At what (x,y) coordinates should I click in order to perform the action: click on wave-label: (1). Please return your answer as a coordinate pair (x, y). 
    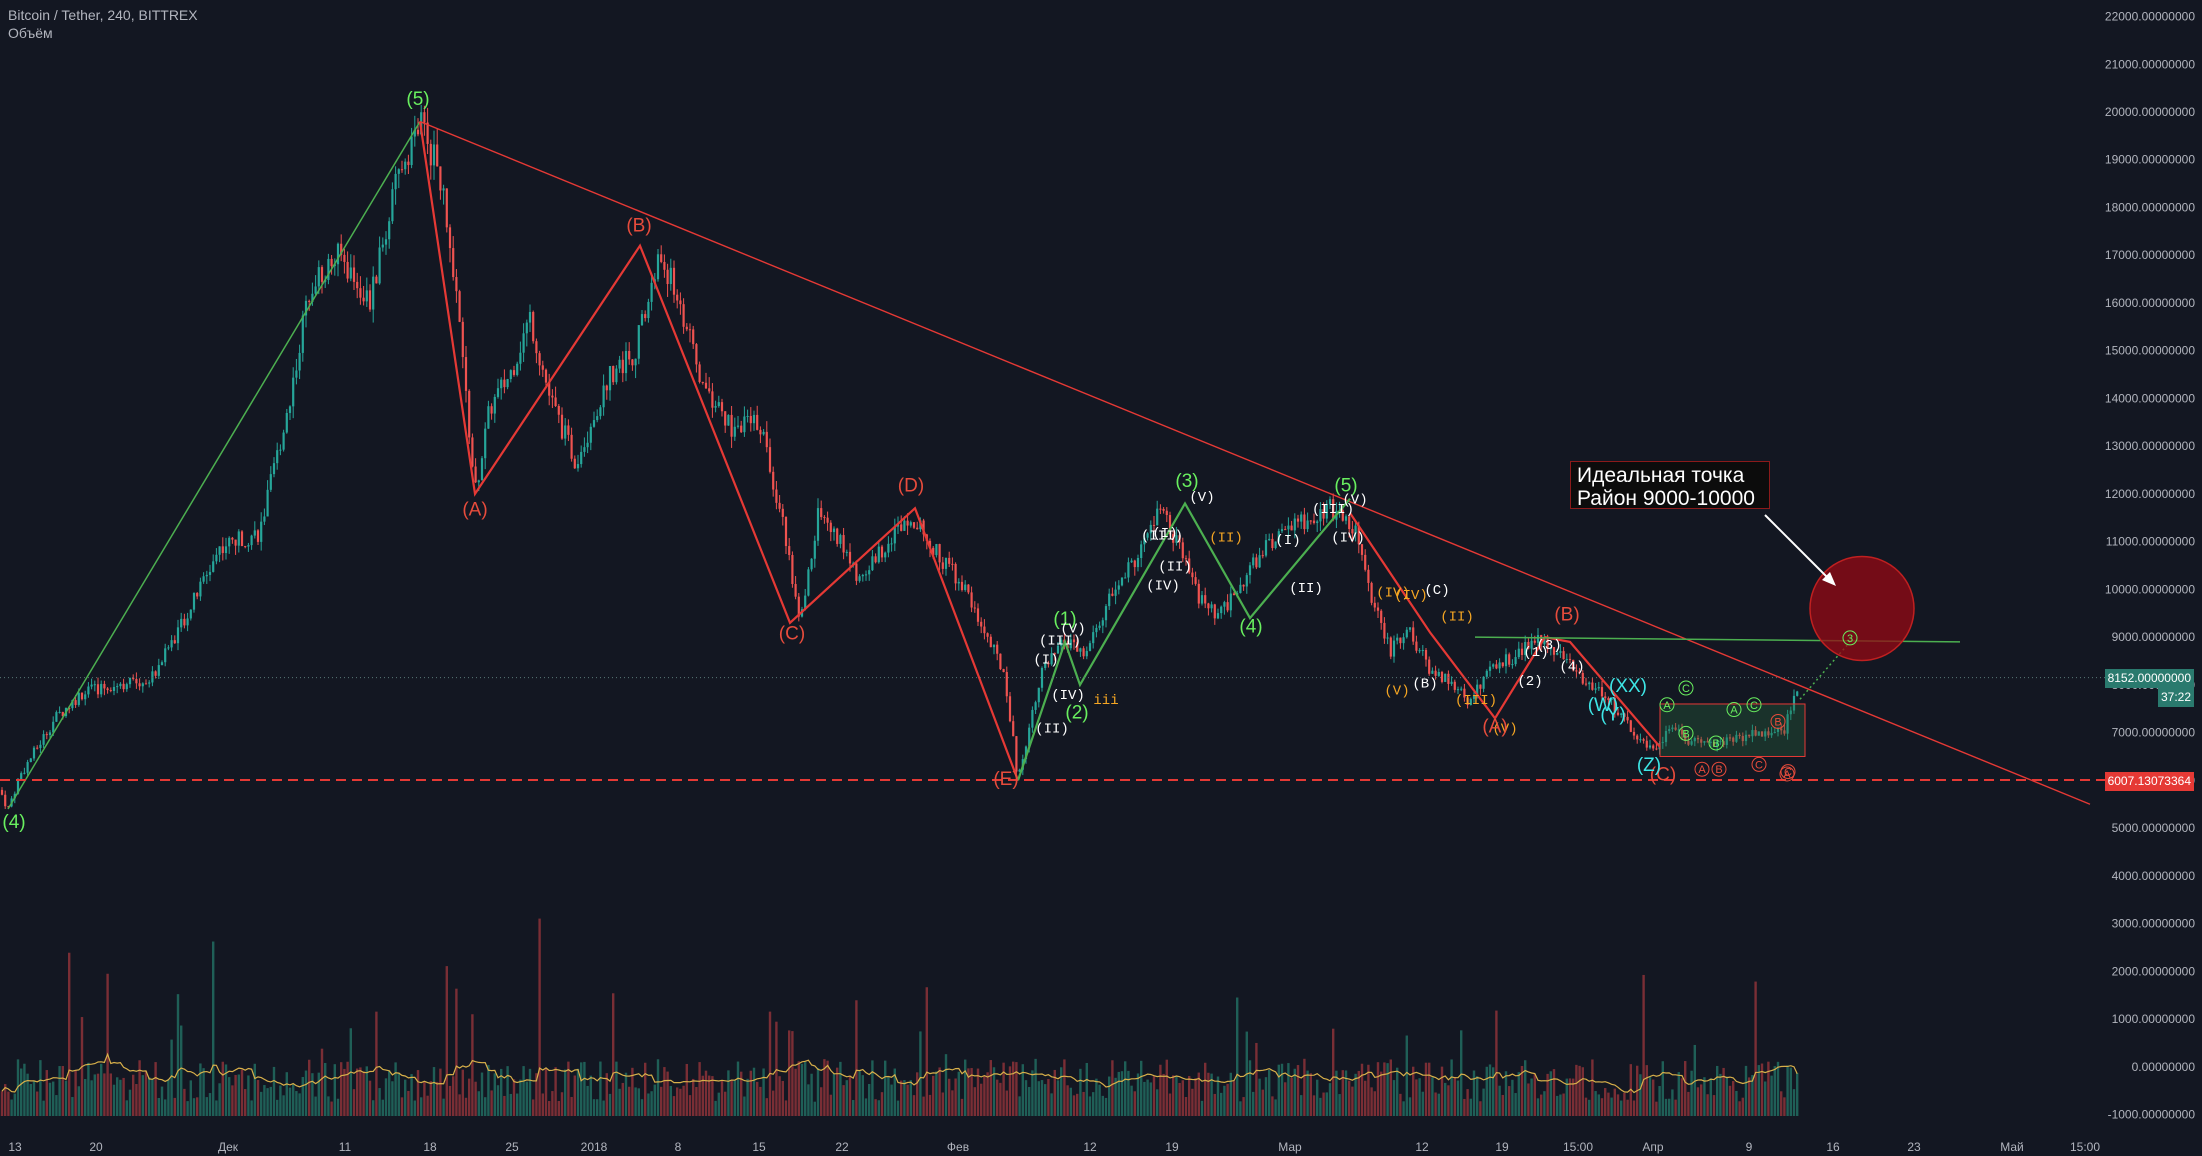
    Looking at the image, I should click on (1535, 653).